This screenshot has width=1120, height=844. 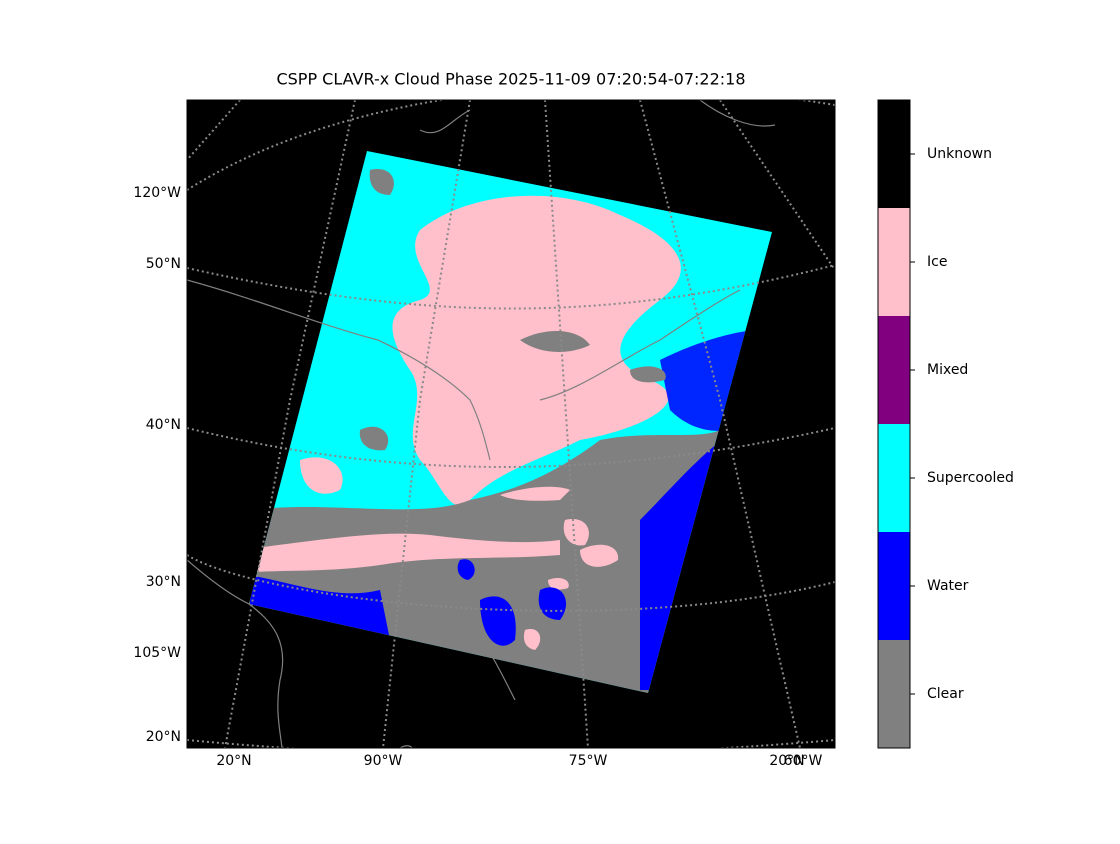 What do you see at coordinates (945, 694) in the screenshot?
I see `colorbar-label: Clear` at bounding box center [945, 694].